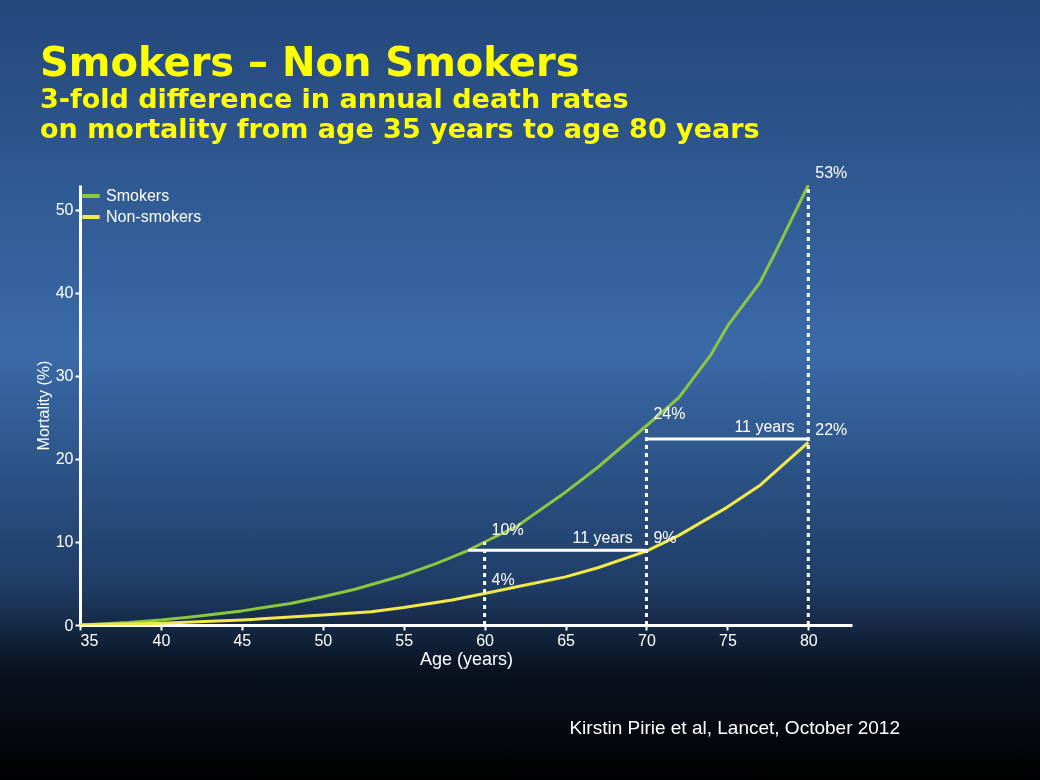 The image size is (1040, 780). What do you see at coordinates (808, 640) in the screenshot?
I see `x-tick-label: 80` at bounding box center [808, 640].